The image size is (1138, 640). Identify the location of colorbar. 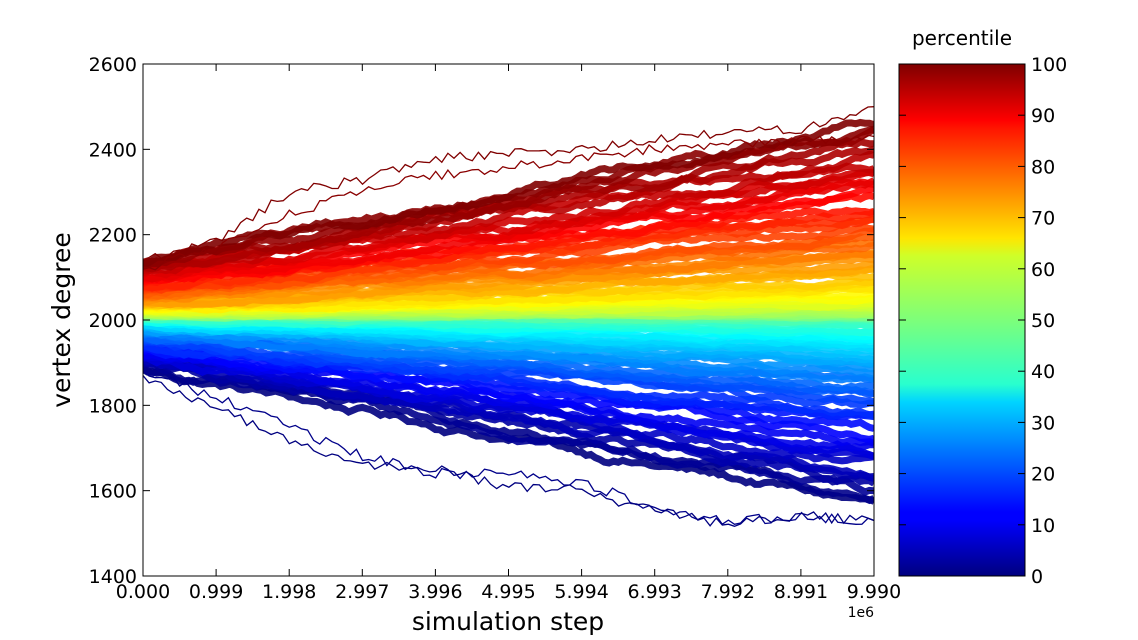
(962, 320).